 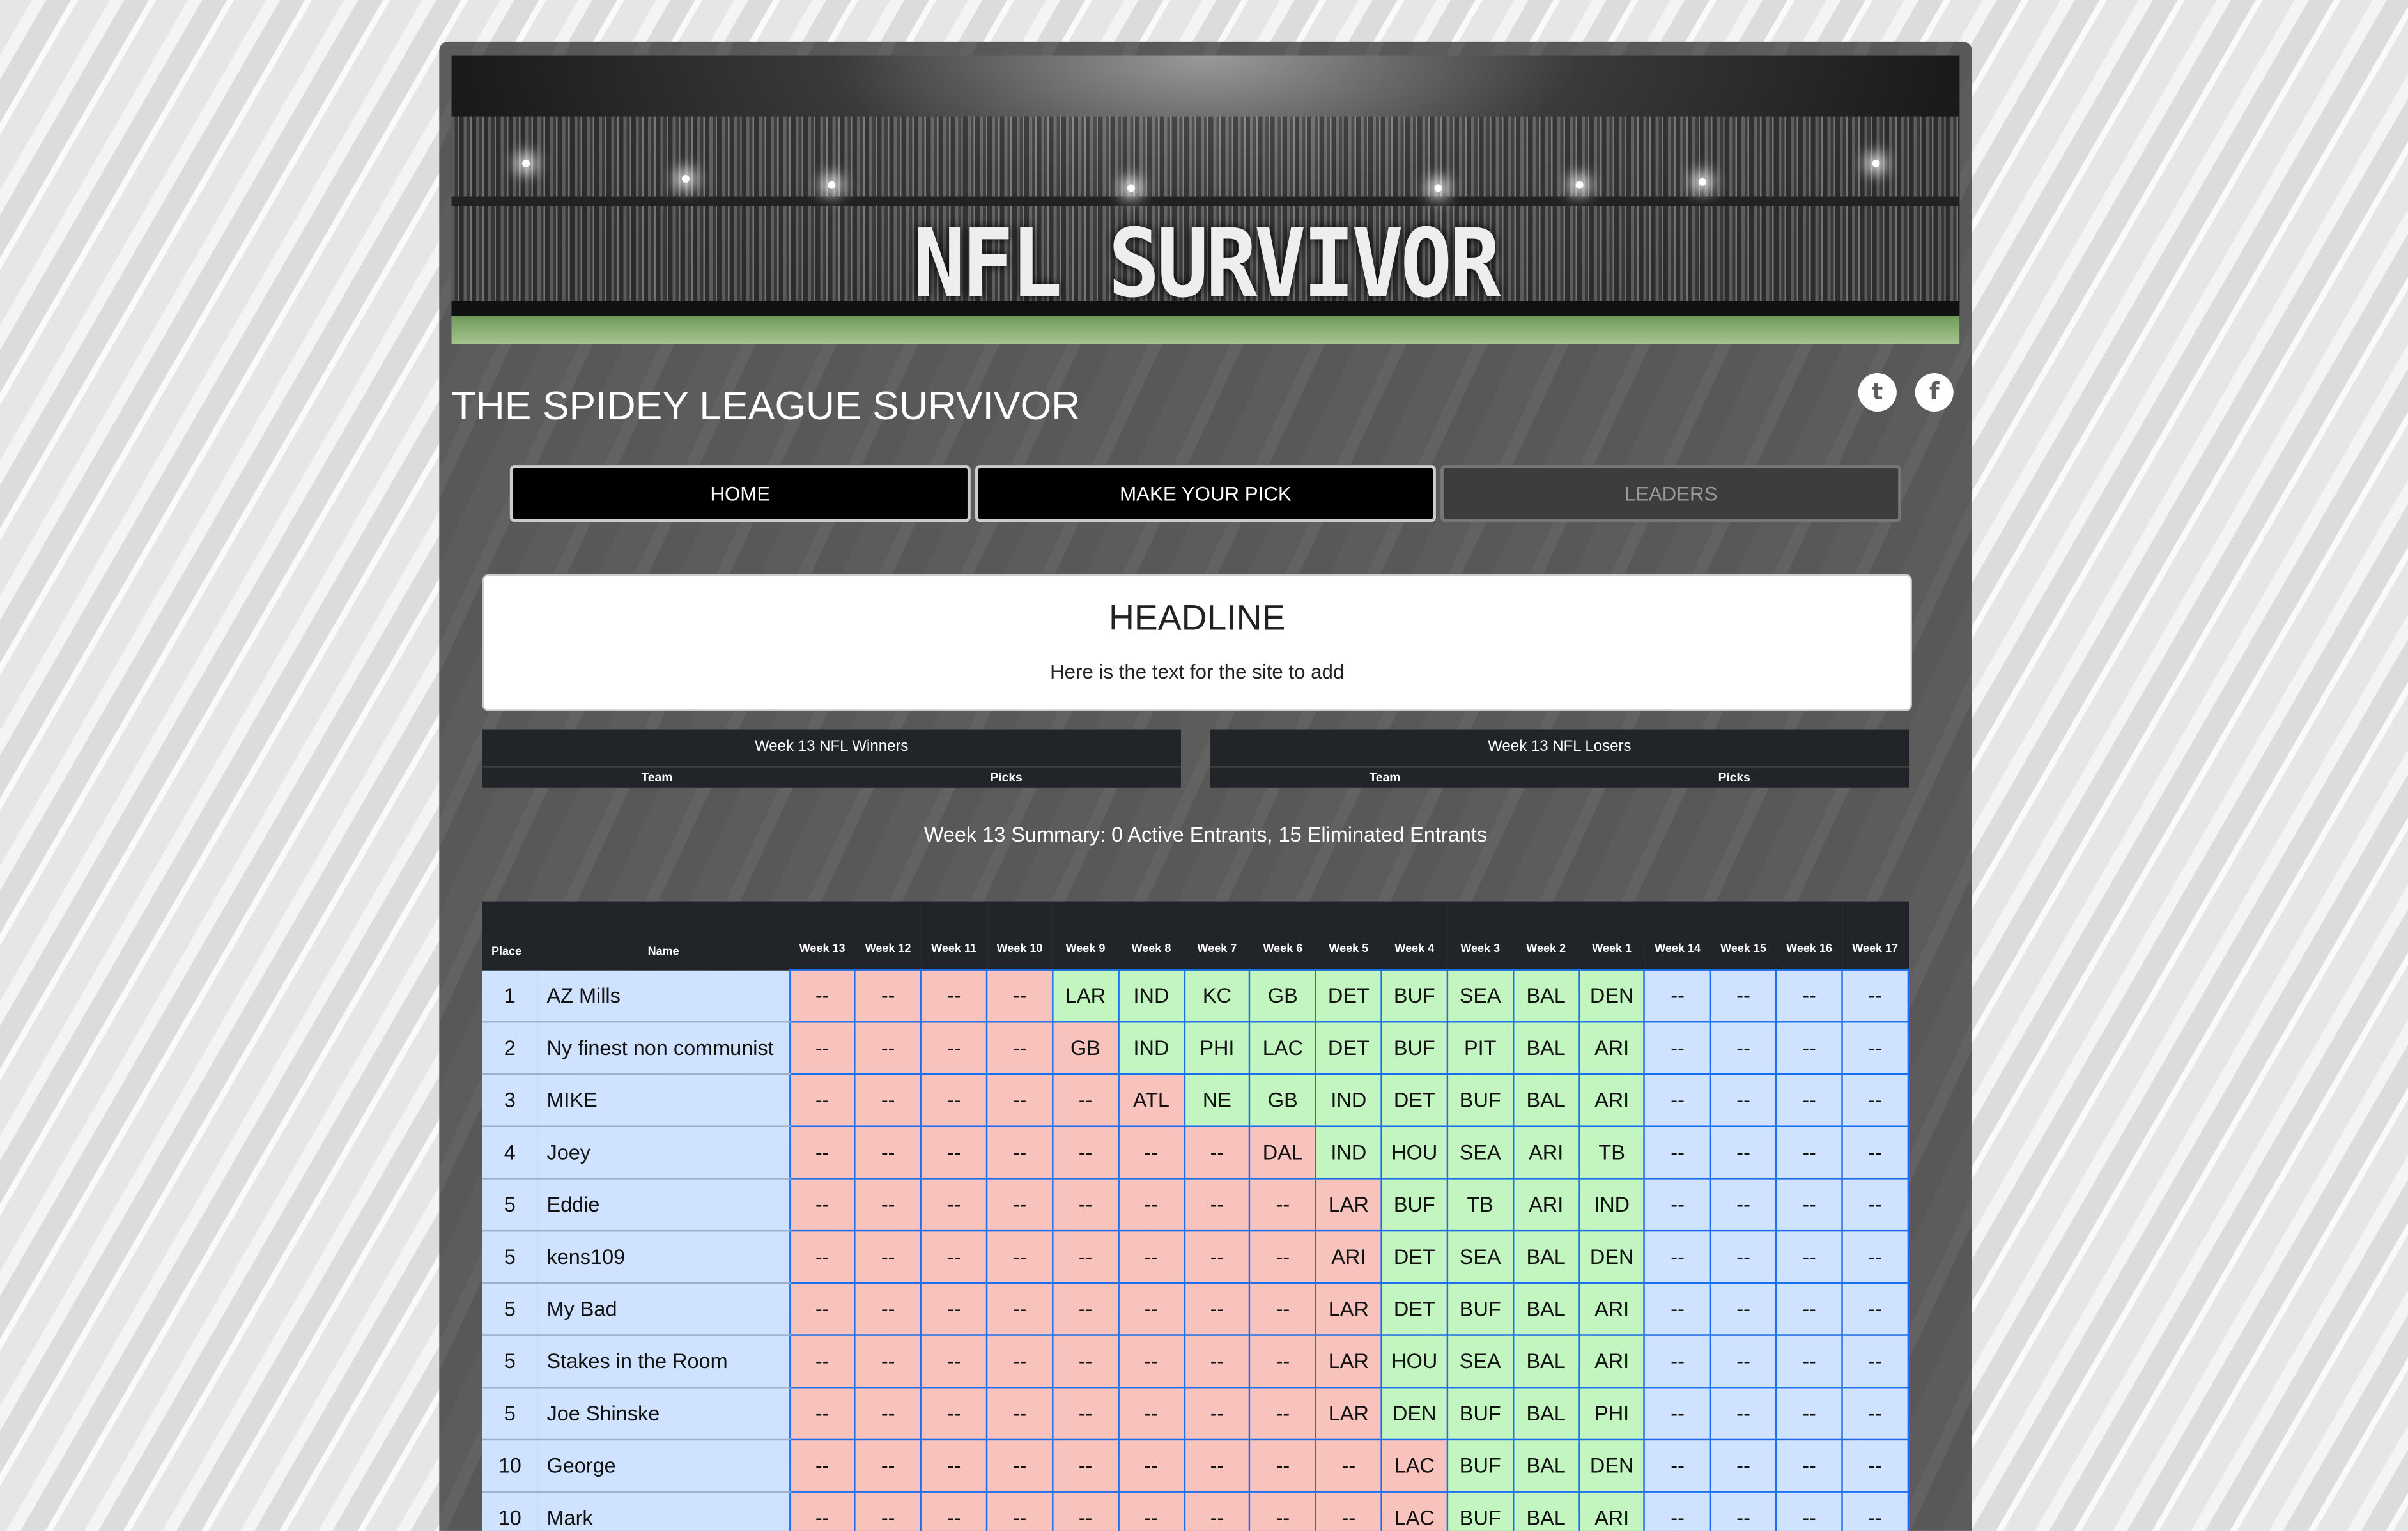 I want to click on column-header-name: Name, so click(x=663, y=935).